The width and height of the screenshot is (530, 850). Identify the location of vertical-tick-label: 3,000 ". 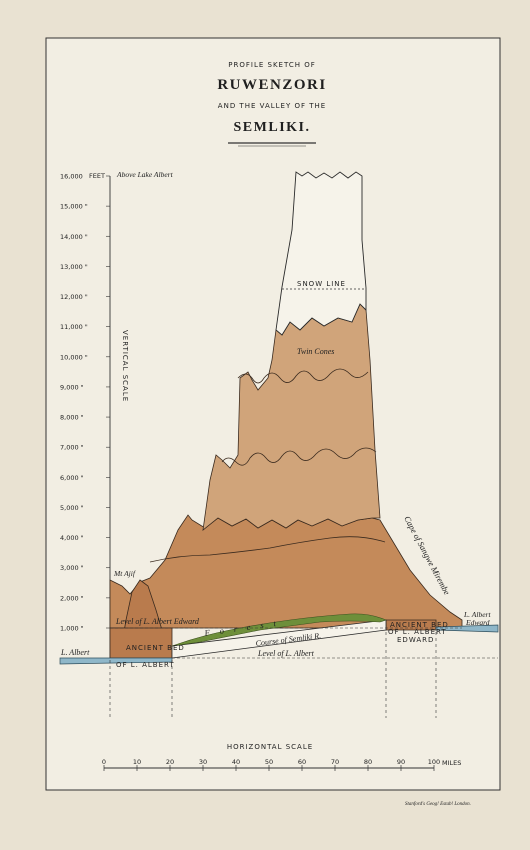
(72, 568).